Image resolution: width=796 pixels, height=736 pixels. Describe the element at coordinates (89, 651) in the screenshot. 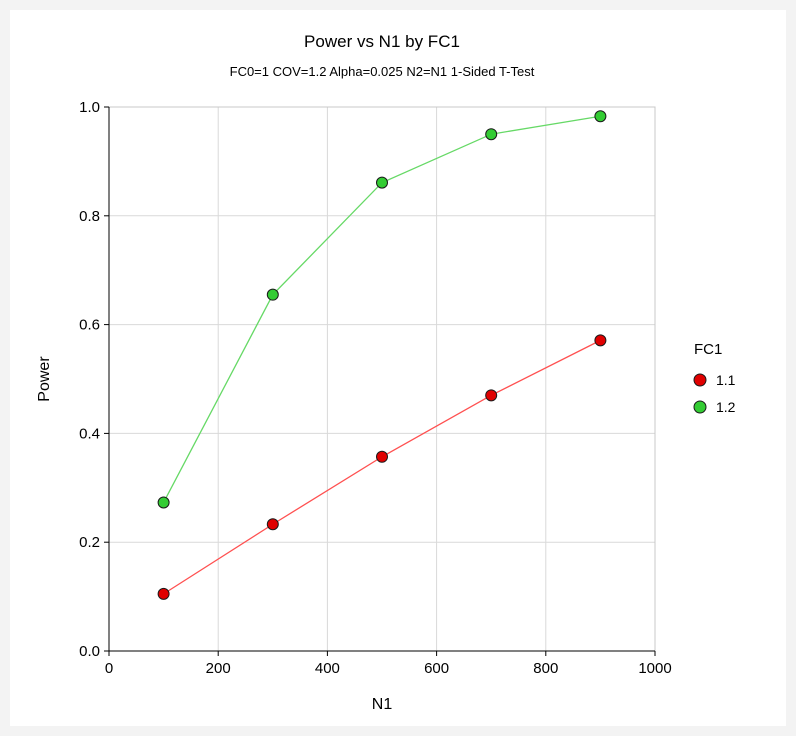

I see `y-tick-label: 0.0` at that location.